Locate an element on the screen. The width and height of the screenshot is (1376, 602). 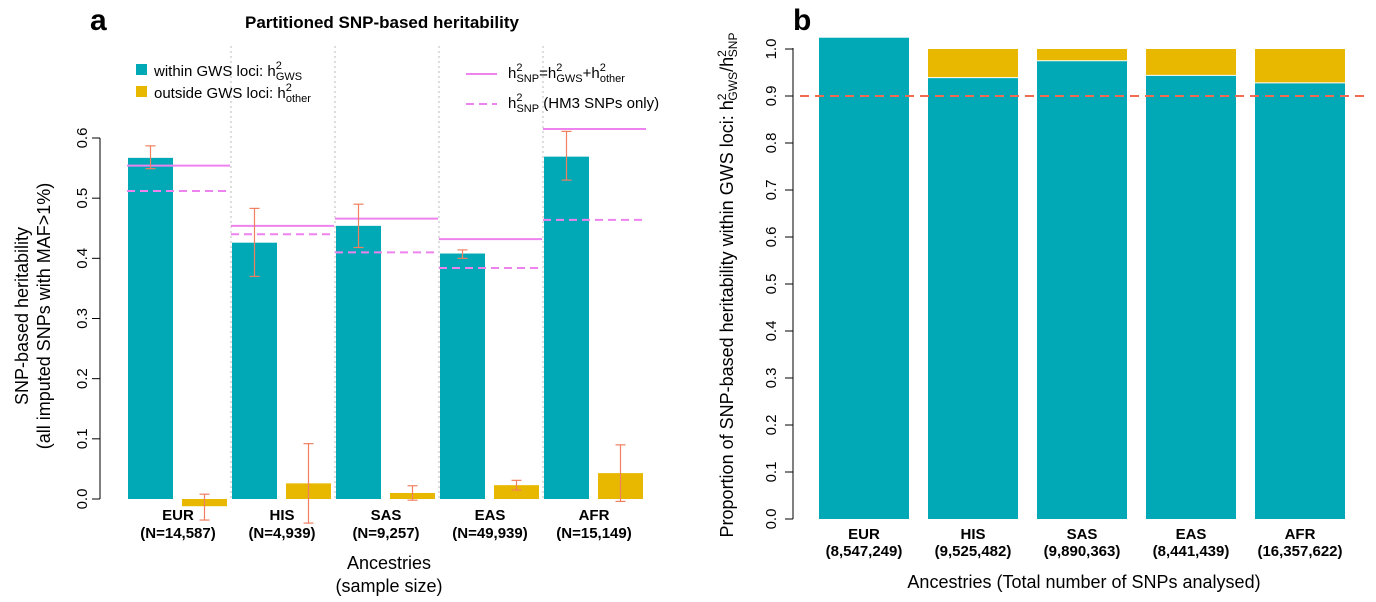
panel-b-y-tick-label: 0.5 is located at coordinates (771, 284).